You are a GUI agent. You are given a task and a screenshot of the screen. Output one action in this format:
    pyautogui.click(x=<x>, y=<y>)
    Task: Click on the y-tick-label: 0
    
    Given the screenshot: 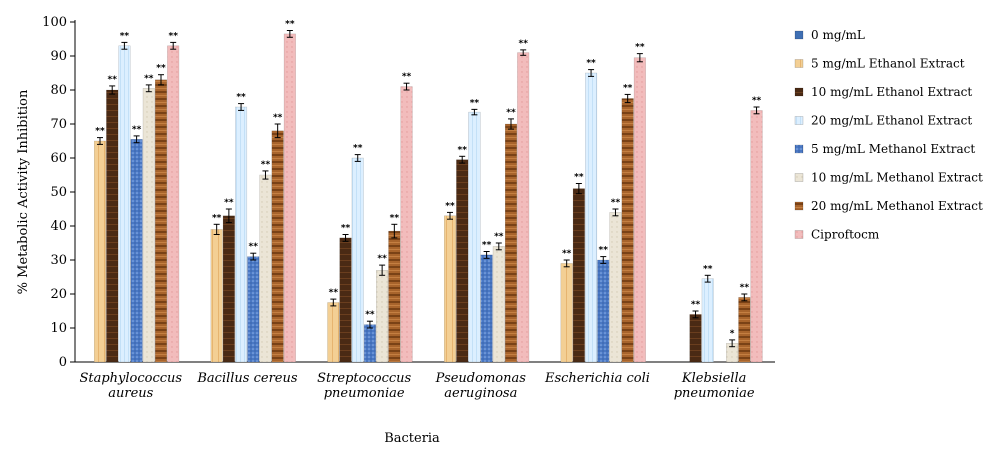 What is the action you would take?
    pyautogui.click(x=63, y=362)
    